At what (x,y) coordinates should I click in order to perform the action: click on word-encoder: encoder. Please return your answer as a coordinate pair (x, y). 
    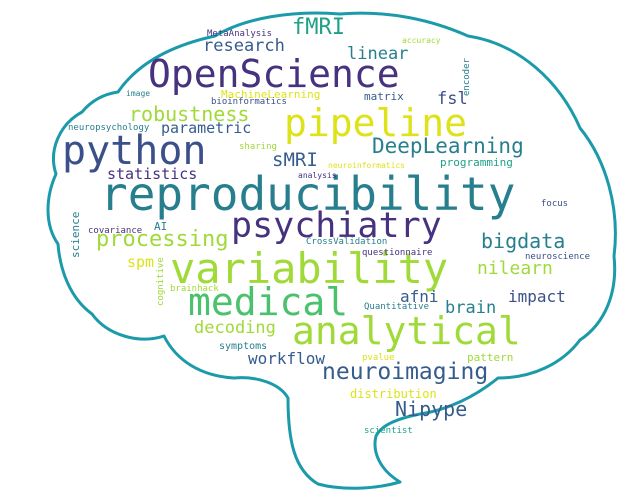
    Looking at the image, I should click on (467, 77).